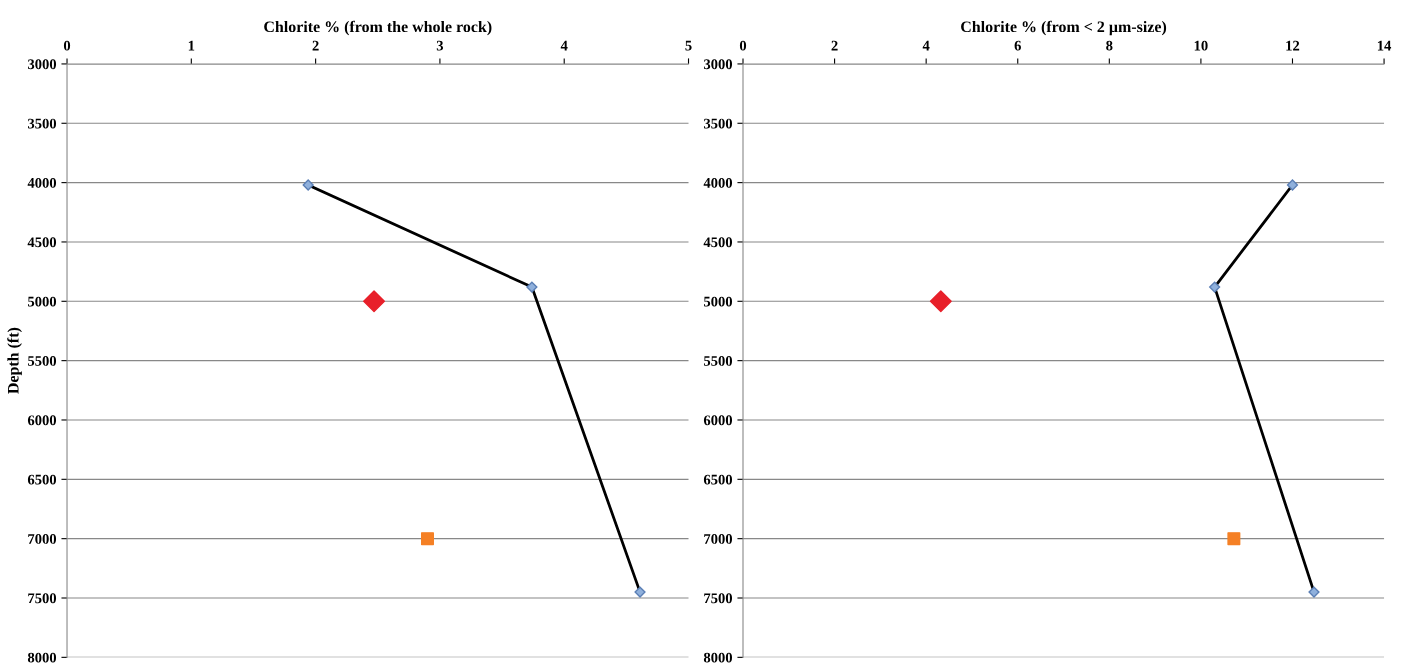  I want to click on x-tick-label: 12, so click(1293, 45).